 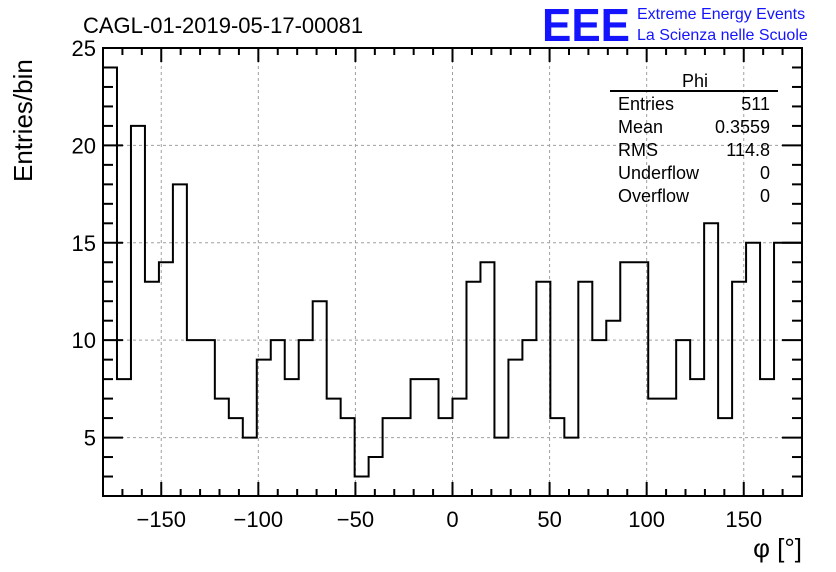 I want to click on logo-mark: EEE, so click(x=586, y=25).